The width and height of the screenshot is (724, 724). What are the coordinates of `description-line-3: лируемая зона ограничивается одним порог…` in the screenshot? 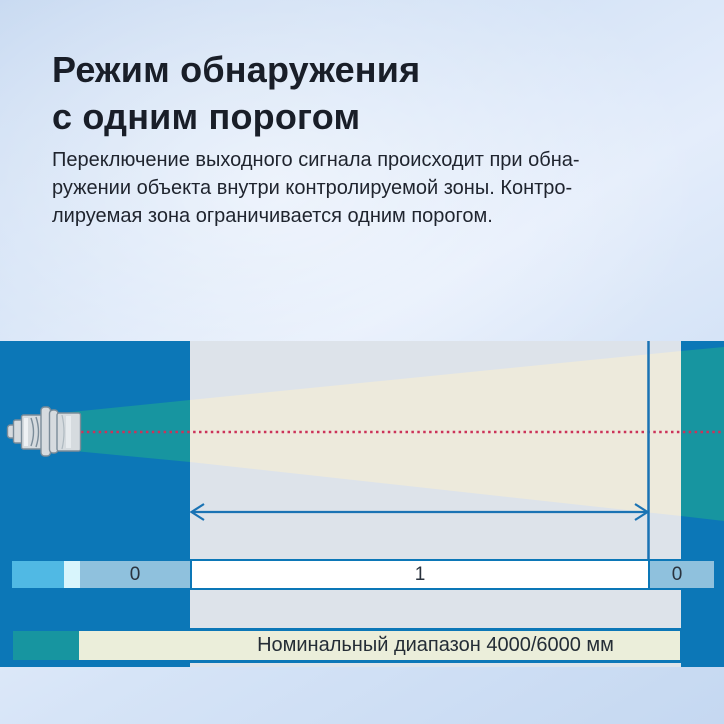 It's located at (272, 216).